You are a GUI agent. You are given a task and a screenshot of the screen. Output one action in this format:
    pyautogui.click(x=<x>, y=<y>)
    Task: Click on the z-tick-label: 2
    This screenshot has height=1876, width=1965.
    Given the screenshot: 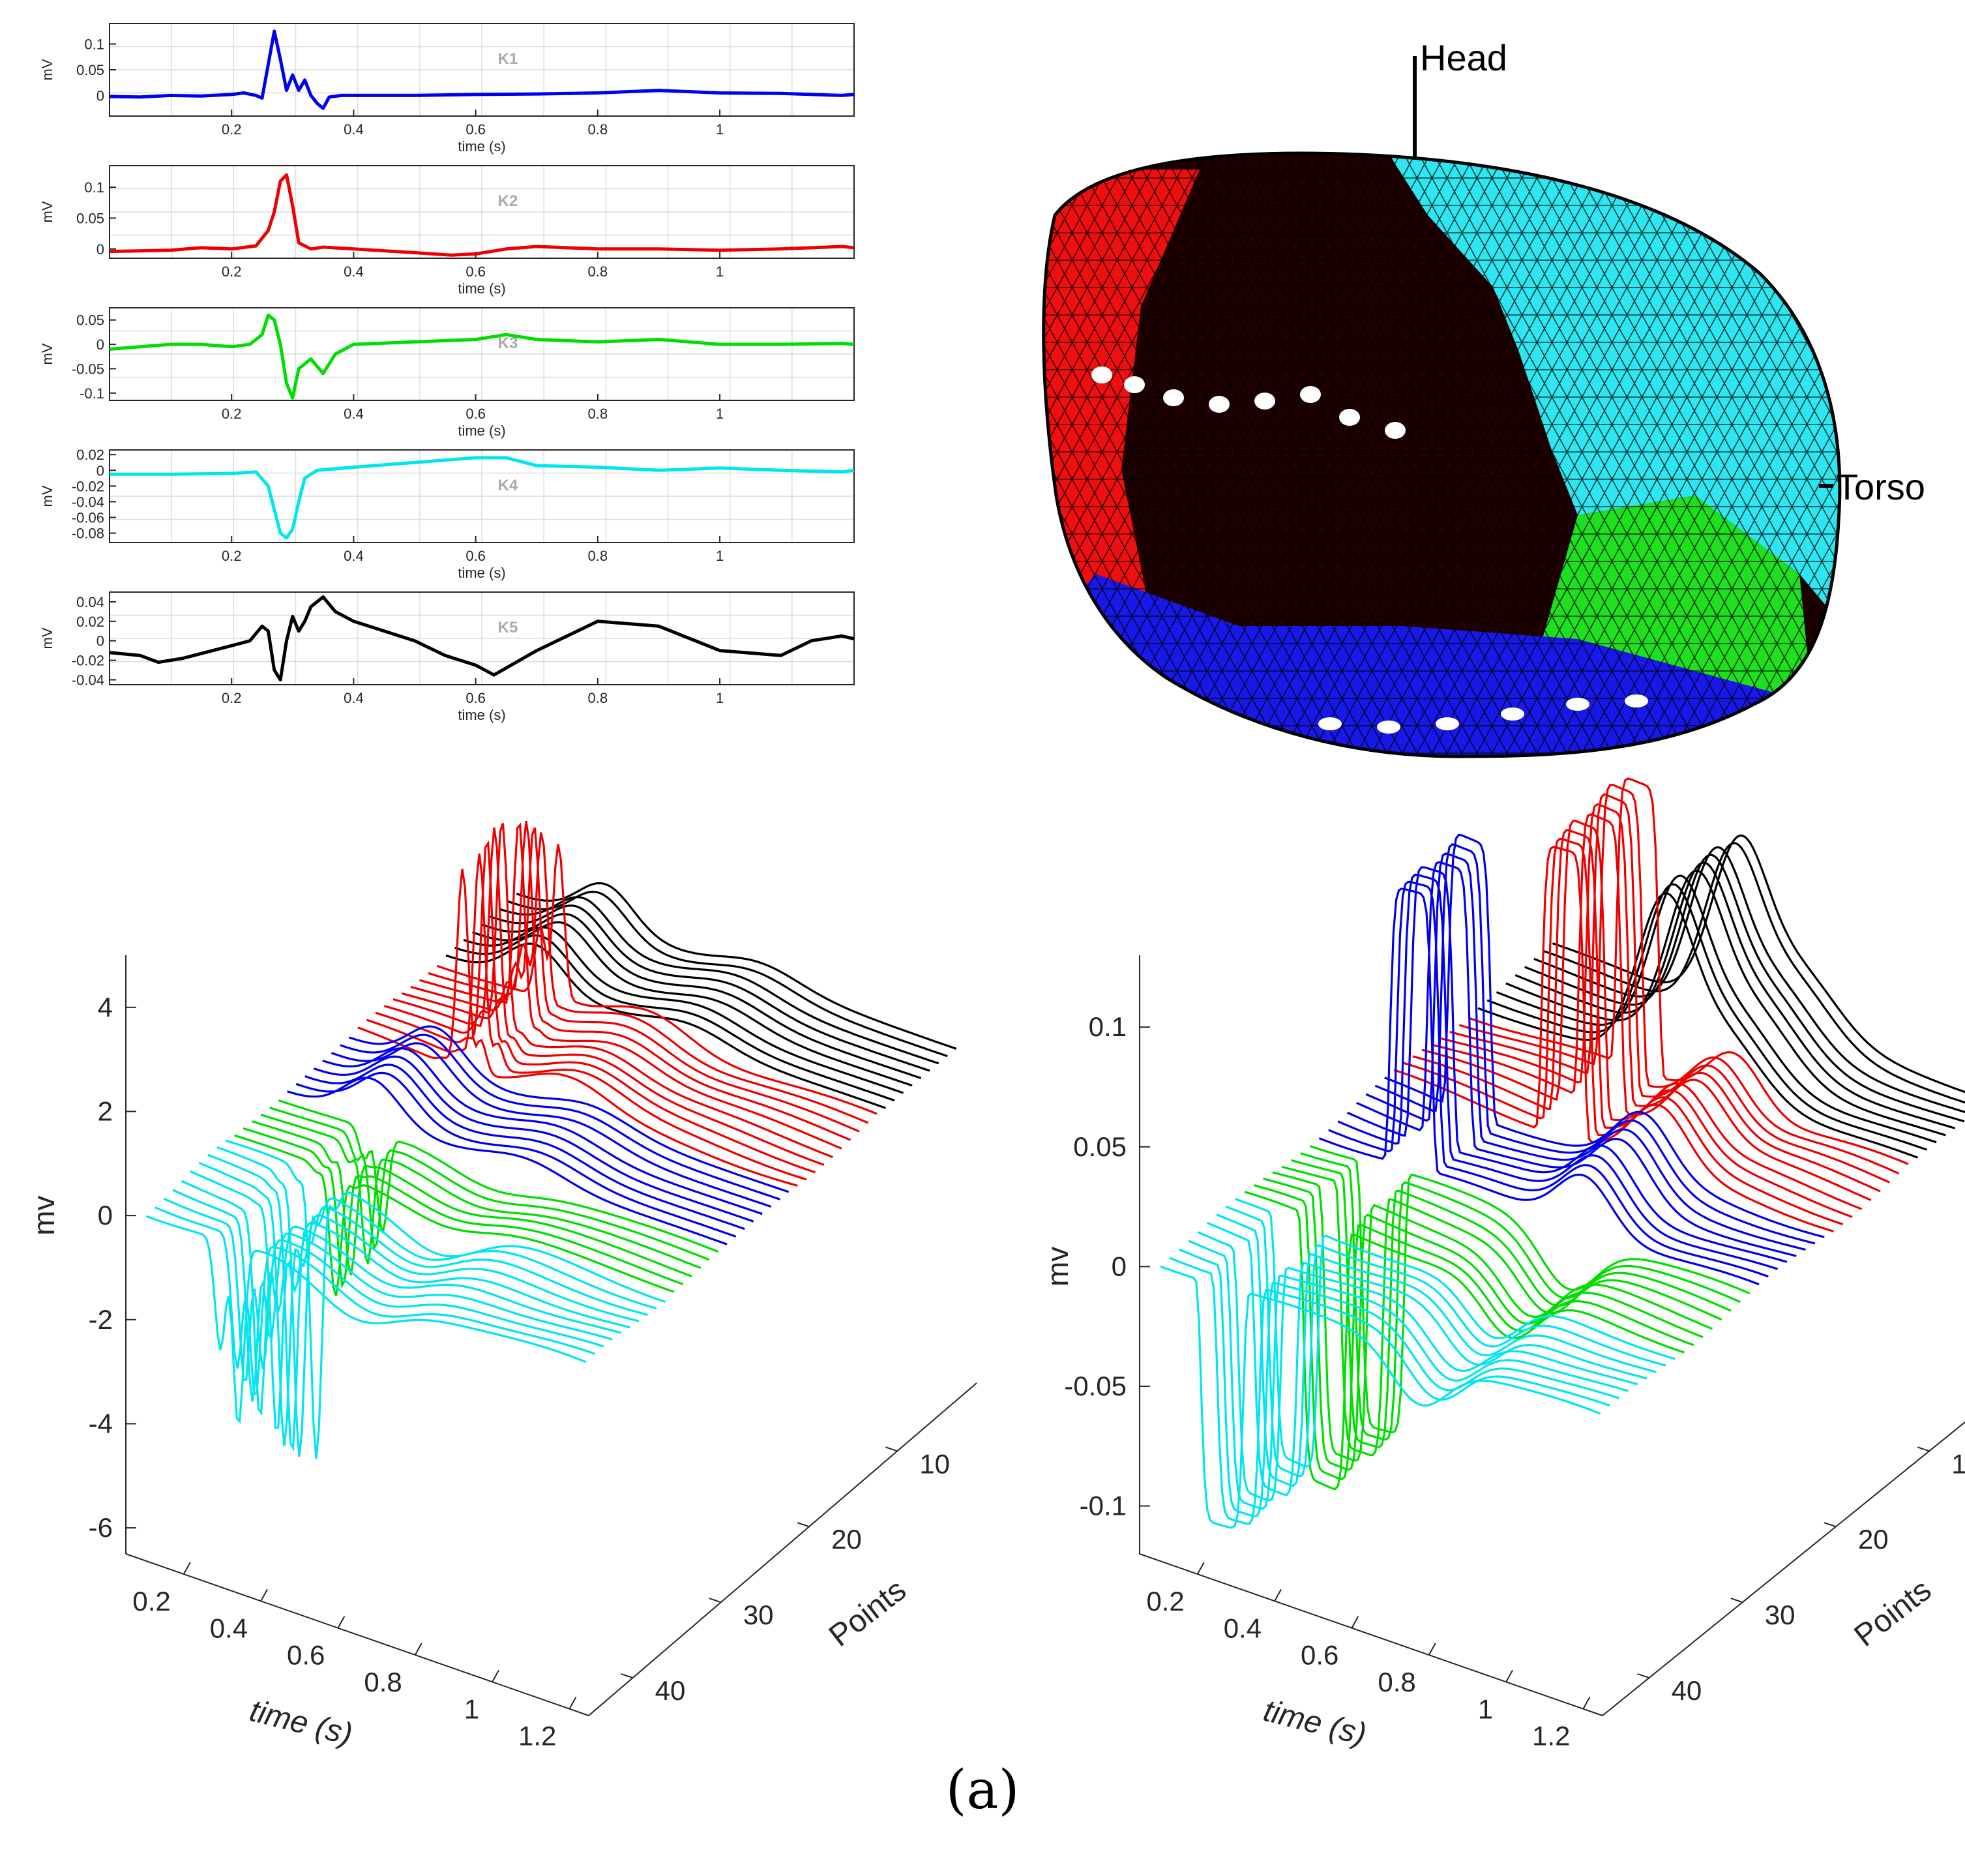 What is the action you would take?
    pyautogui.click(x=106, y=1110)
    